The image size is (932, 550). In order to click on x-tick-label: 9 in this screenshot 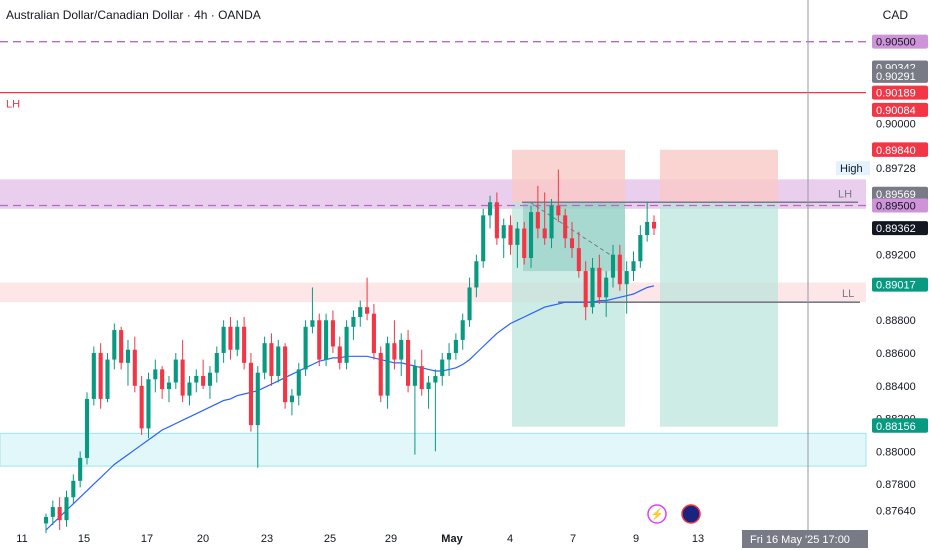, I will do `click(636, 539)`.